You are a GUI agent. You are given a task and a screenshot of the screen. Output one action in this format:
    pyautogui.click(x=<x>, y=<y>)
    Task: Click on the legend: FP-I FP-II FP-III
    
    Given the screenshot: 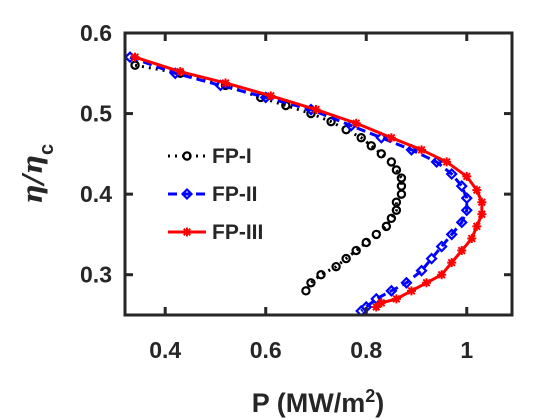 What is the action you would take?
    pyautogui.click(x=215, y=194)
    